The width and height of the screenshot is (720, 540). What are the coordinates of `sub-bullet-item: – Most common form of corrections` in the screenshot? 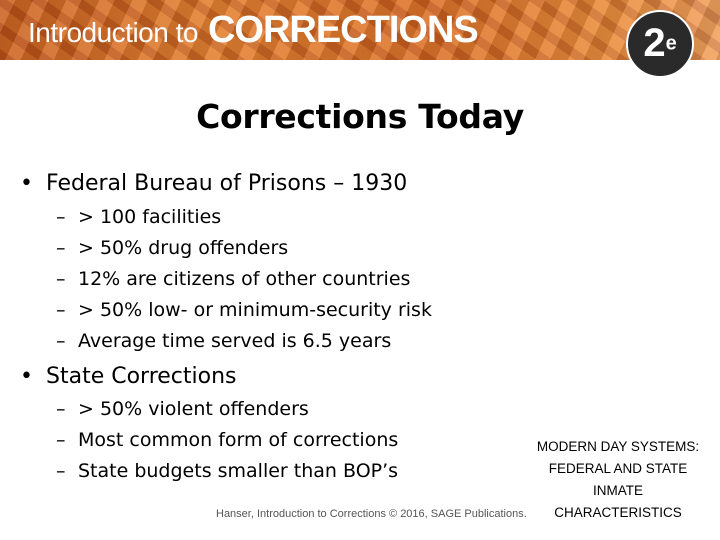 It's located at (227, 440).